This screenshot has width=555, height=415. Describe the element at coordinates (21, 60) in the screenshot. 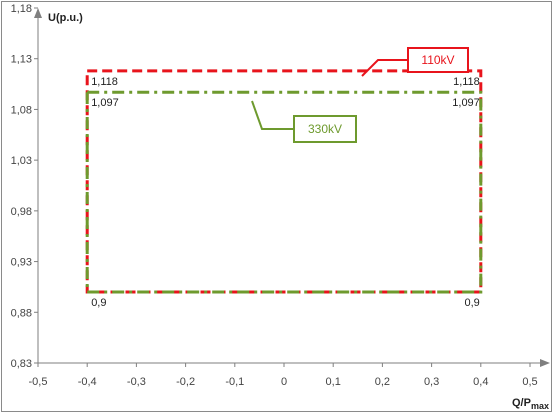

I see `y-tick-label: 1,13` at that location.